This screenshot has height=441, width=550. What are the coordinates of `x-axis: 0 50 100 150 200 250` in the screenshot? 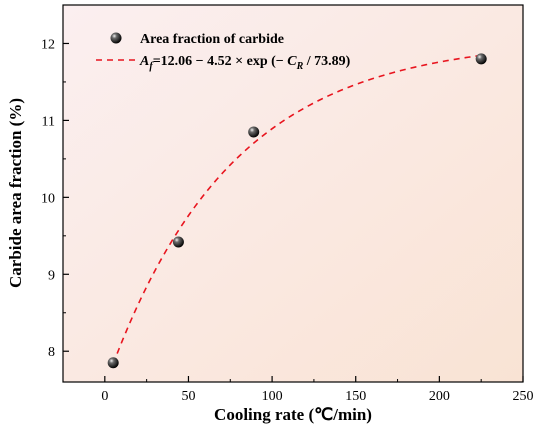 It's located at (317, 390).